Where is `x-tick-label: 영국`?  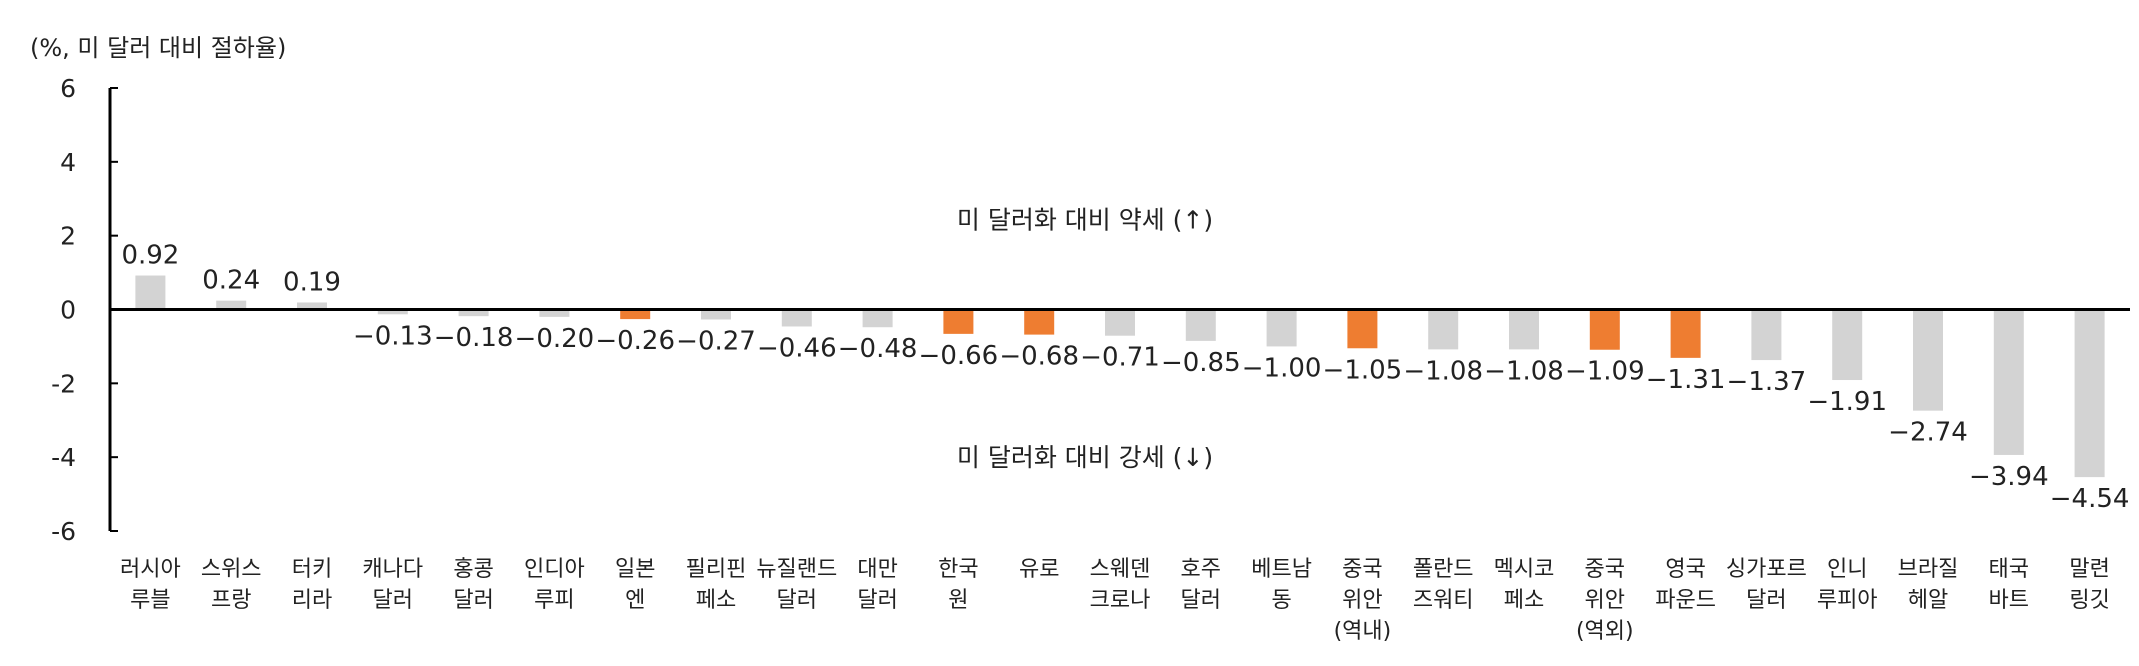 x-tick-label: 영국 is located at coordinates (1685, 569).